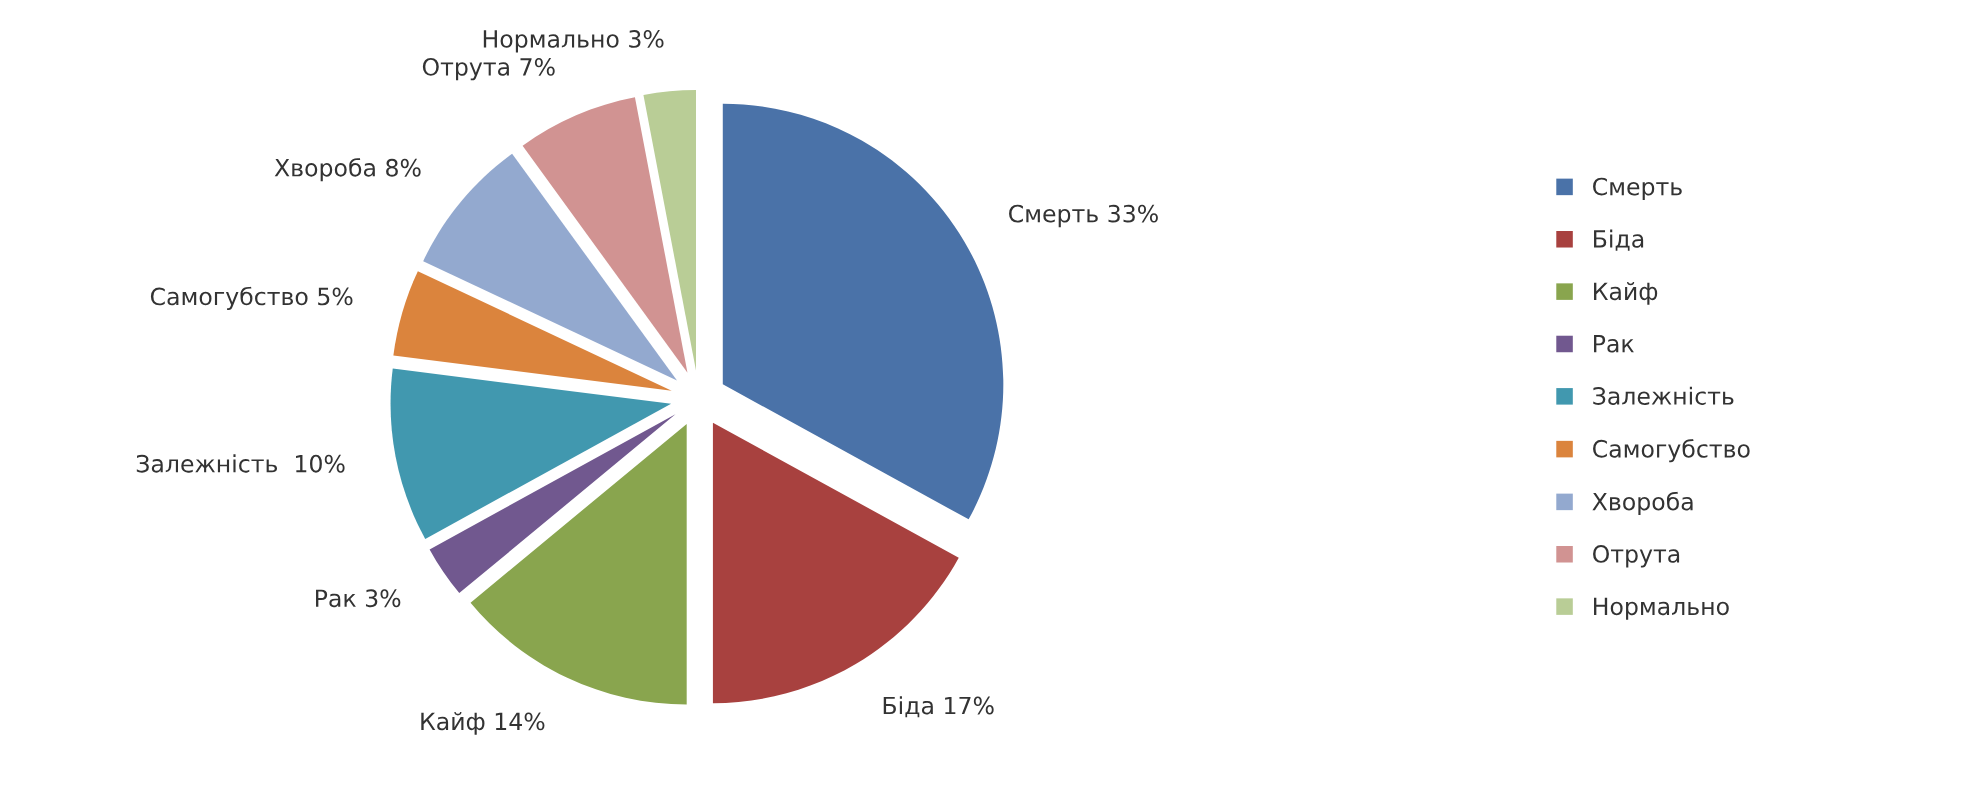 The width and height of the screenshot is (1968, 797). What do you see at coordinates (240, 463) in the screenshot?
I see `data-label: Залежність 10%` at bounding box center [240, 463].